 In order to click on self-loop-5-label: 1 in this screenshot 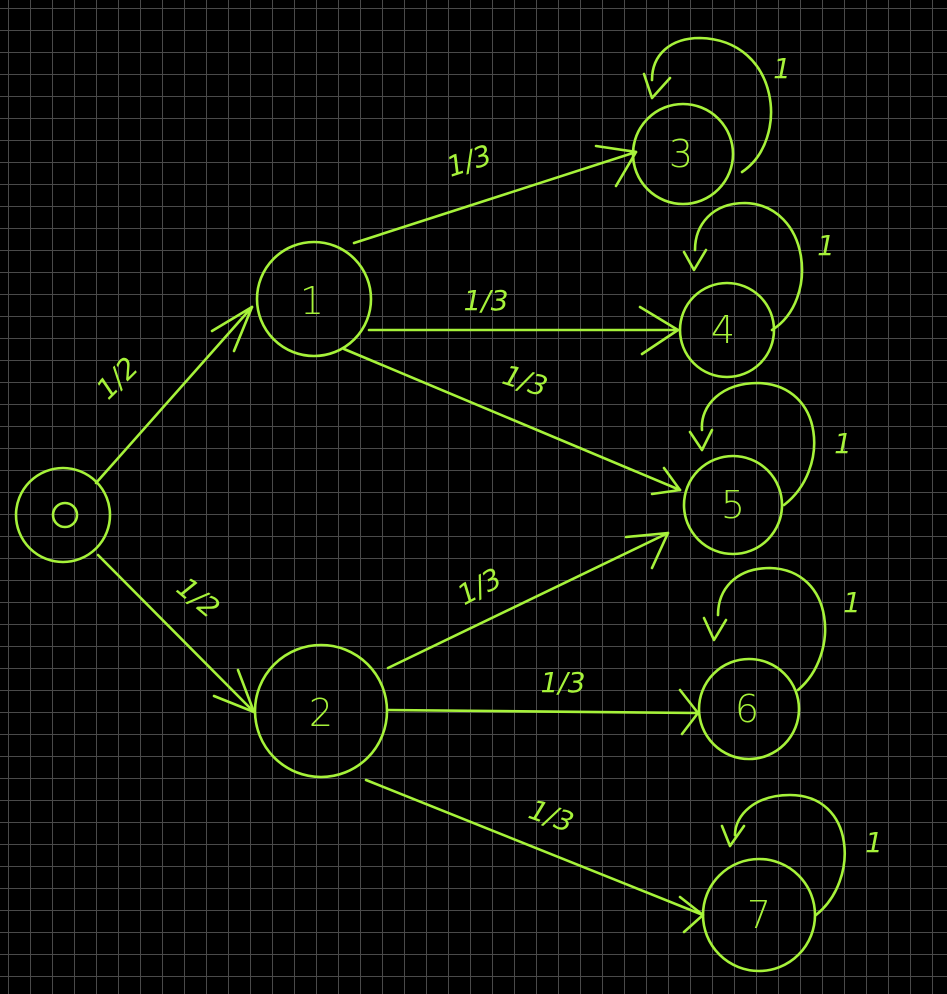, I will do `click(843, 443)`.